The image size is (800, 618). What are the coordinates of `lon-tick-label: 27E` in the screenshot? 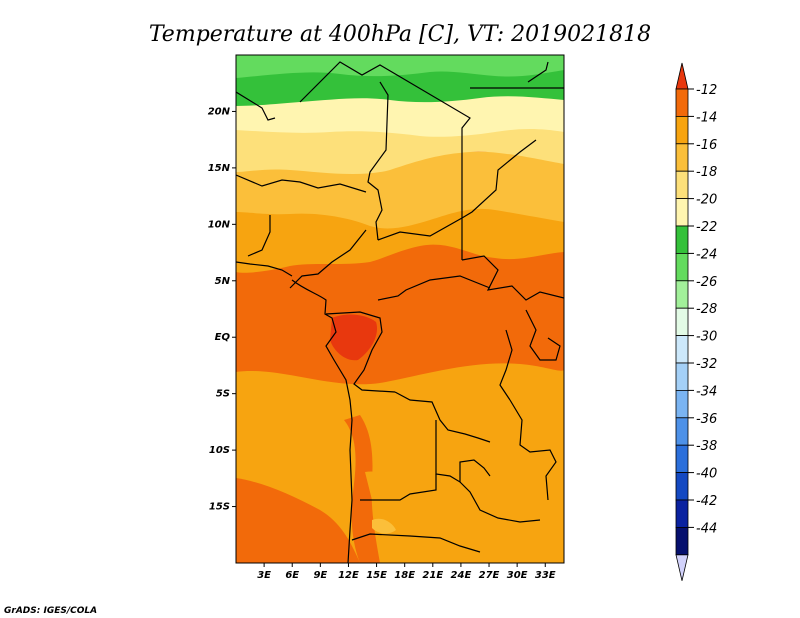 It's located at (489, 575).